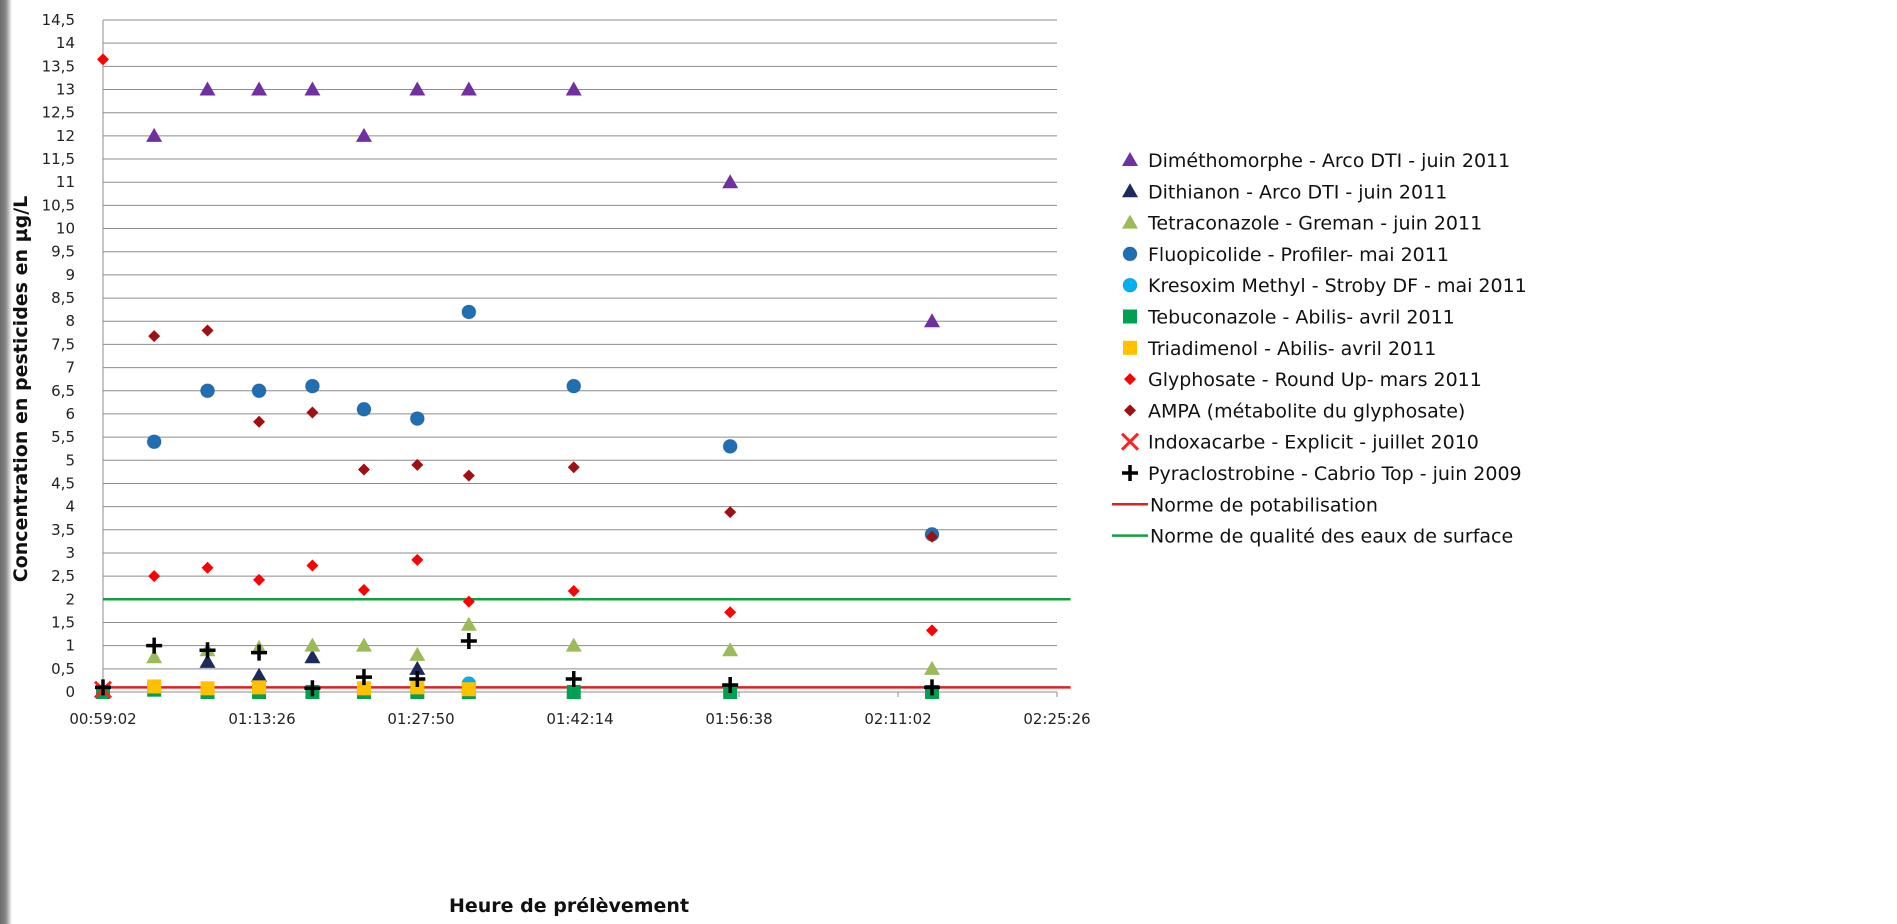  Describe the element at coordinates (63, 344) in the screenshot. I see `y-tick-label: 7,5` at that location.